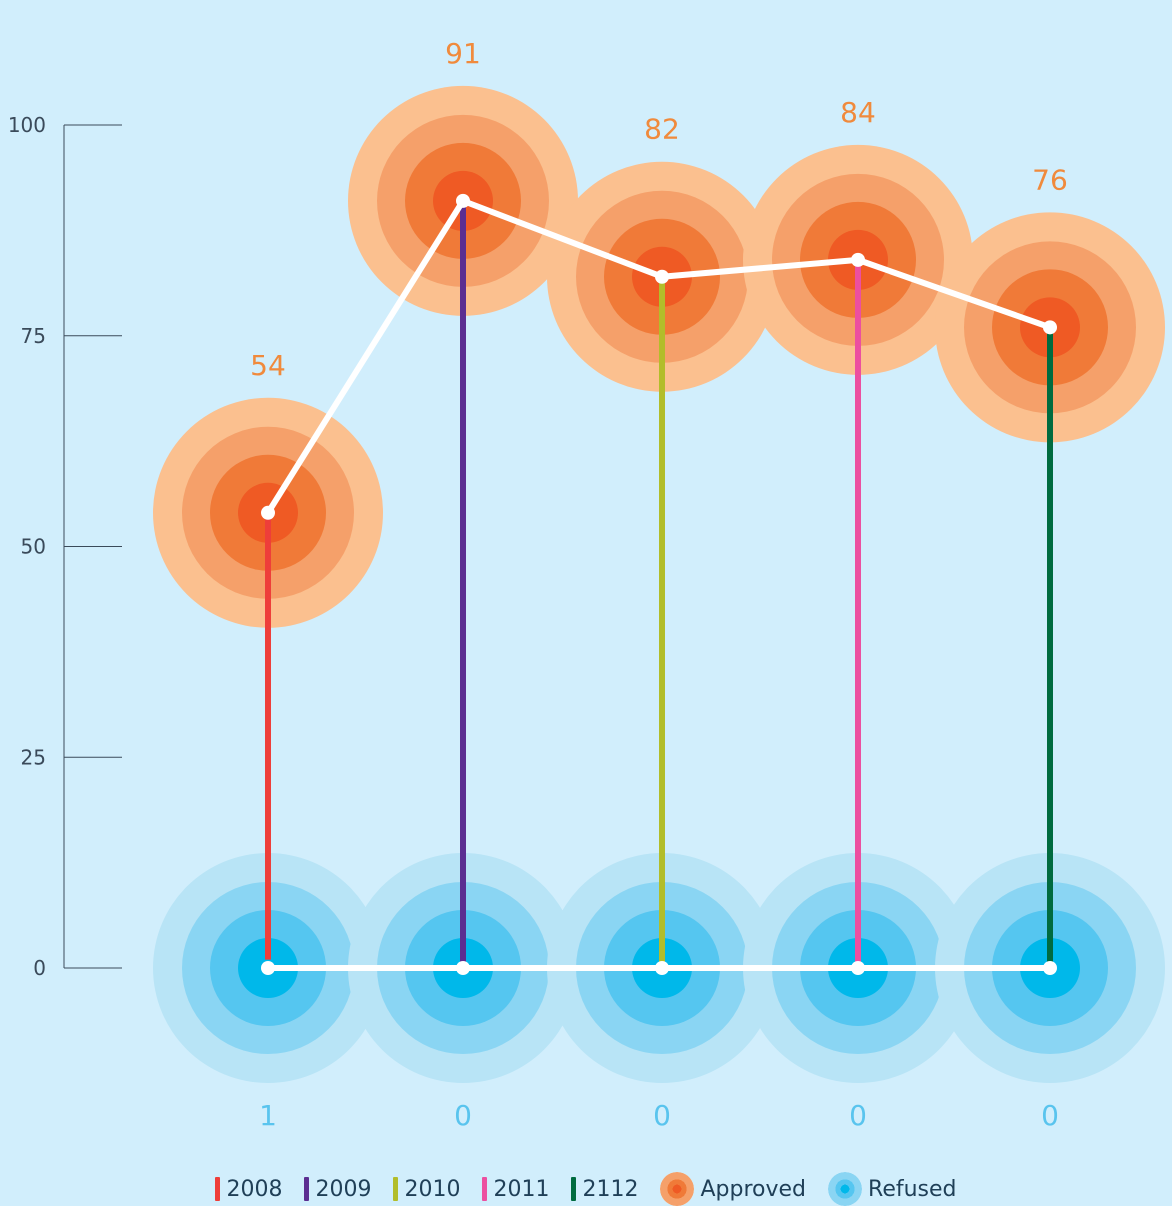 The height and width of the screenshot is (1206, 1172). I want to click on legend-item-2008: 2008, so click(248, 1189).